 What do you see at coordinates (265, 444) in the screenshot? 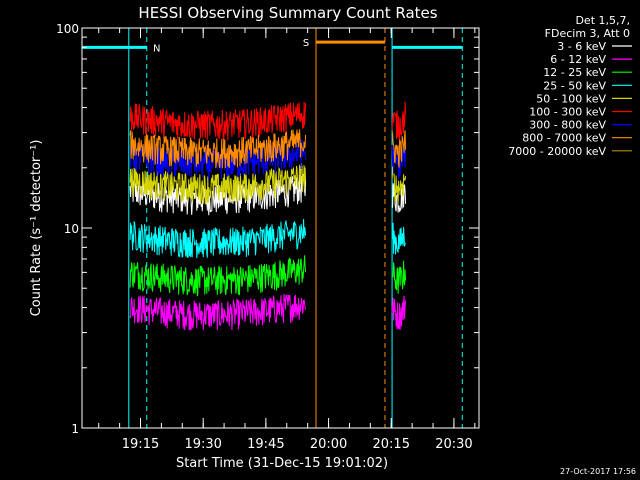
I see `x-tick-label: 19:45` at bounding box center [265, 444].